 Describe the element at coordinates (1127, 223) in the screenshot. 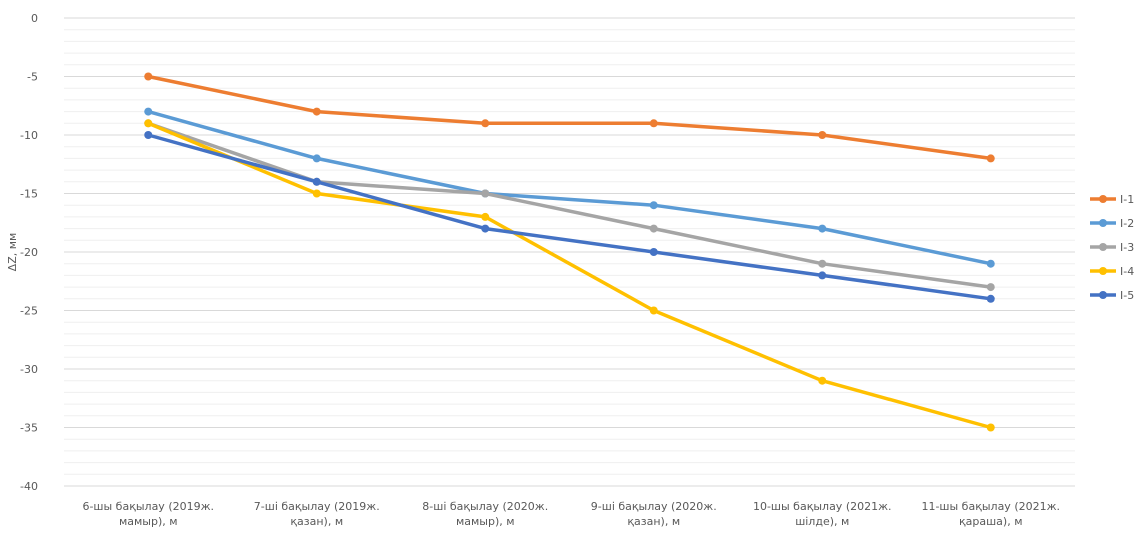

I see `legend-label-I-2: I-2` at that location.